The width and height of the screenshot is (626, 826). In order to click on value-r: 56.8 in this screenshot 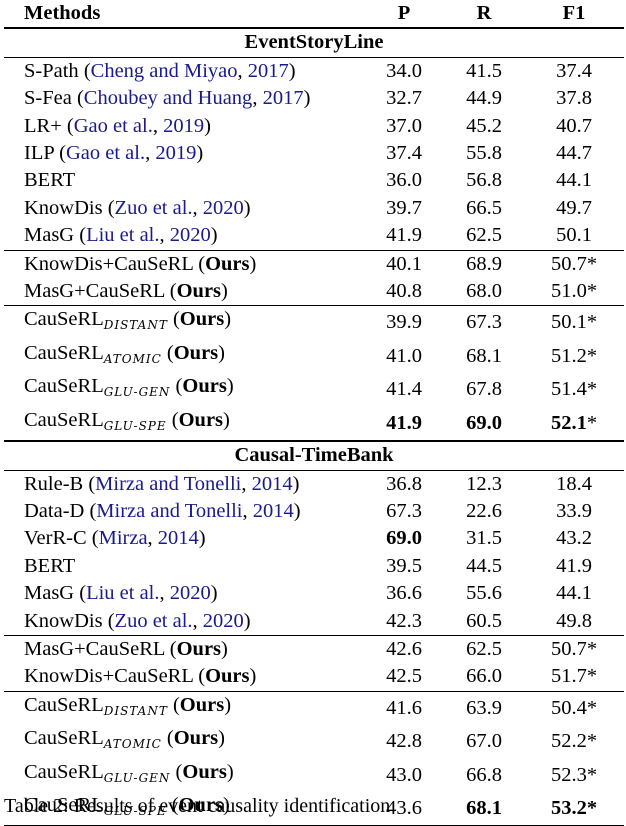, I will do `click(484, 180)`.